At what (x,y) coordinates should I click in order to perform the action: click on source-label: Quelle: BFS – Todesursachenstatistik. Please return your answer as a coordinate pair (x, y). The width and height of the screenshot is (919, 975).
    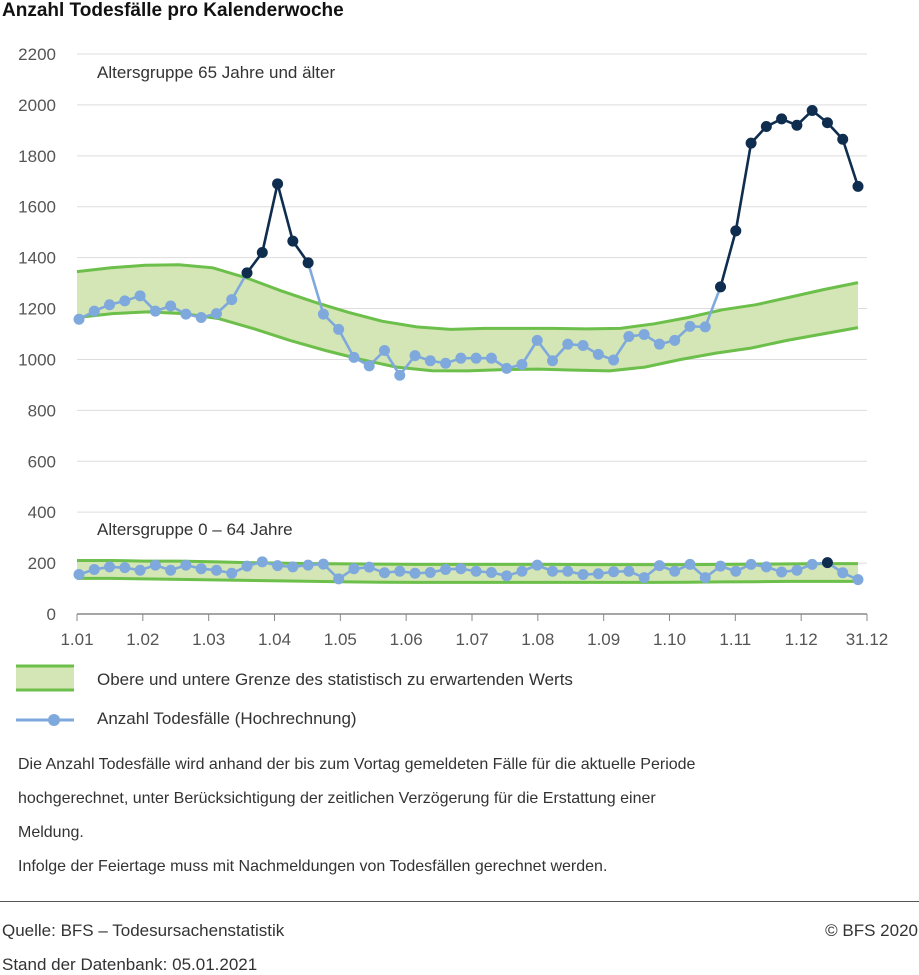
    Looking at the image, I should click on (143, 930).